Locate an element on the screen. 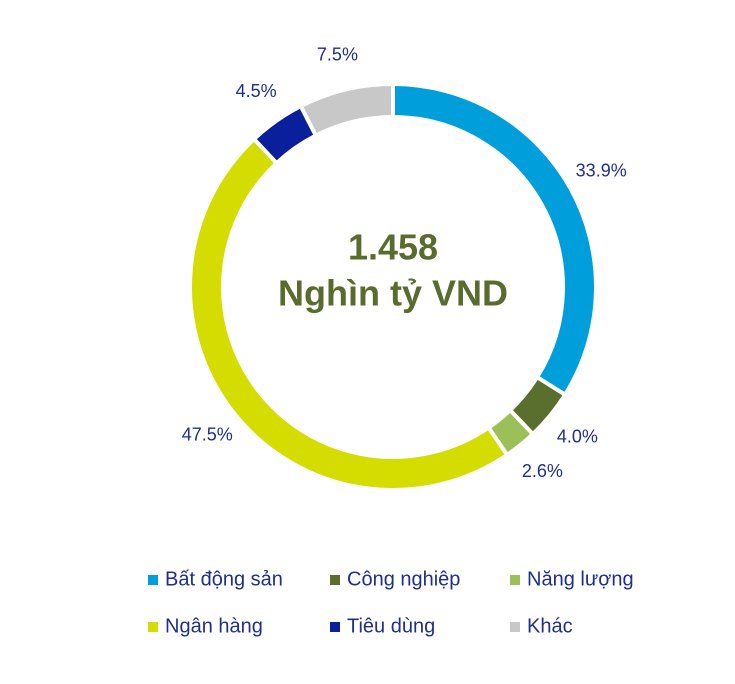  legend-label: Bất động sản is located at coordinates (224, 579).